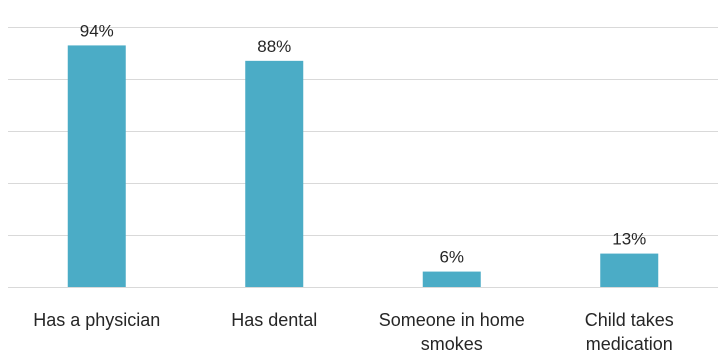 The width and height of the screenshot is (726, 356). I want to click on category-label-0-line-0: Has a physician, so click(96, 320).